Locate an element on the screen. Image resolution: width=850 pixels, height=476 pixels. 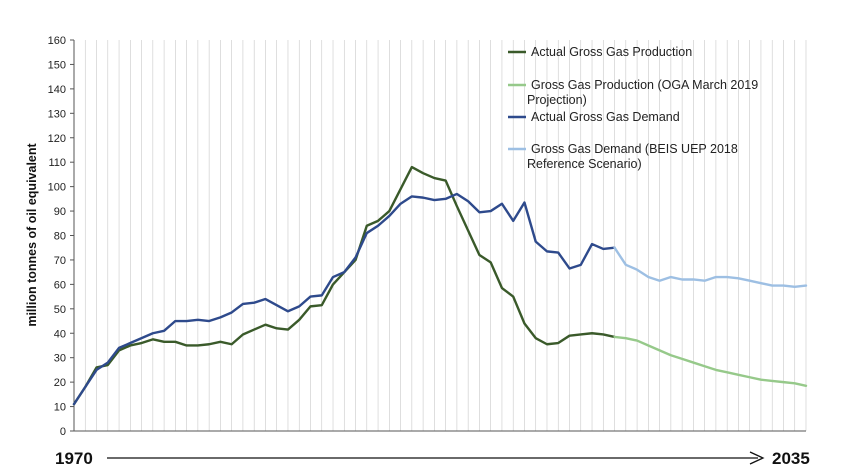
y-tick-label: 10 is located at coordinates (60, 408).